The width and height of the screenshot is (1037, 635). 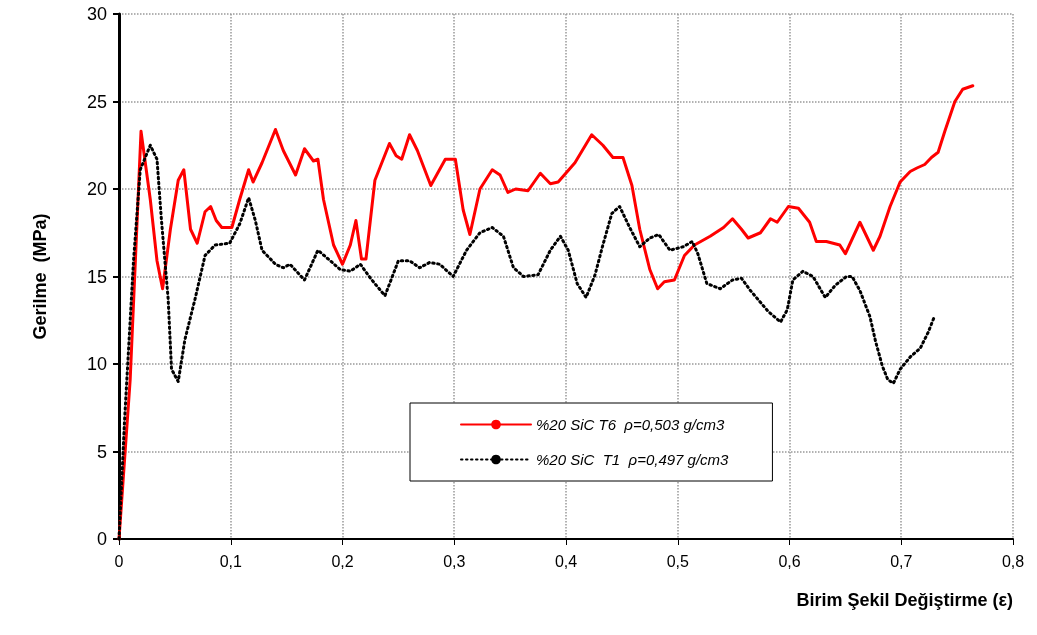 I want to click on y-tick-label: 20, so click(x=96, y=189).